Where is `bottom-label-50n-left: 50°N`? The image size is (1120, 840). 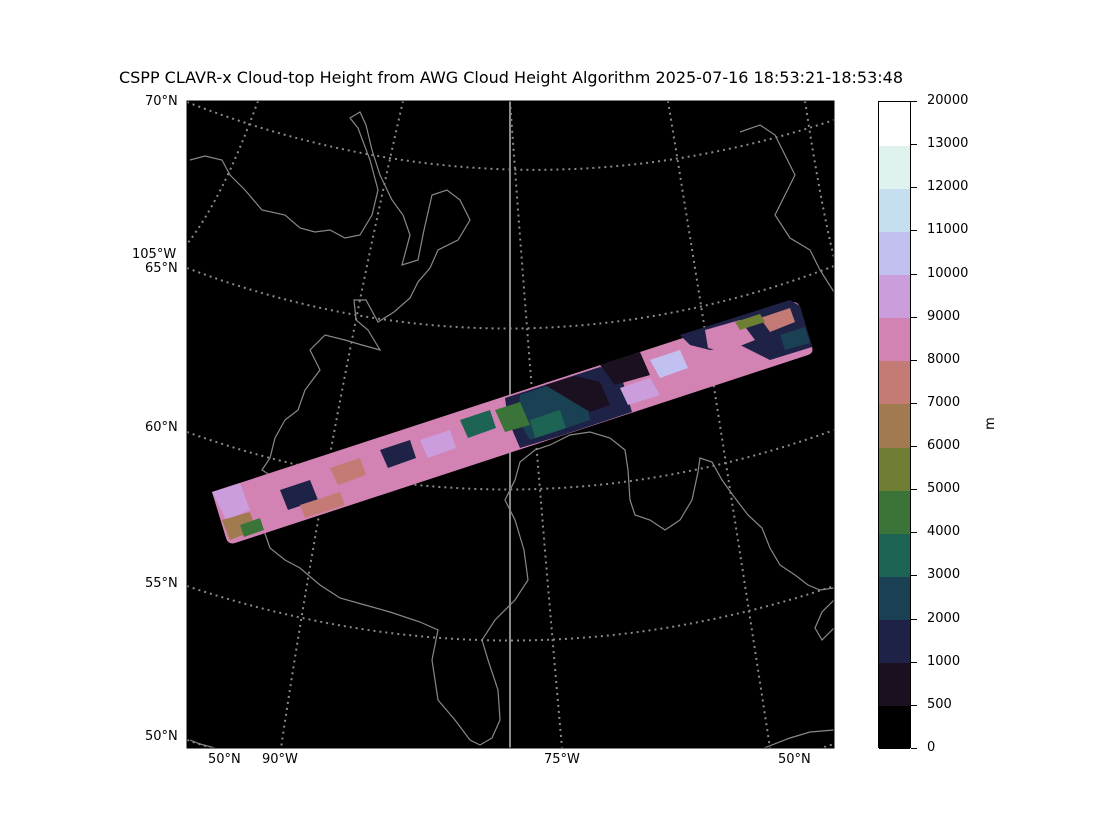
bottom-label-50n-left: 50°N is located at coordinates (224, 759).